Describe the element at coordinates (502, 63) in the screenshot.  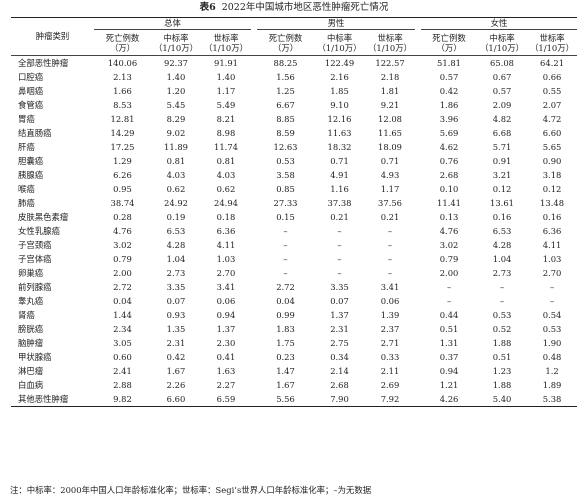
I see `value-cell: 65.08` at that location.